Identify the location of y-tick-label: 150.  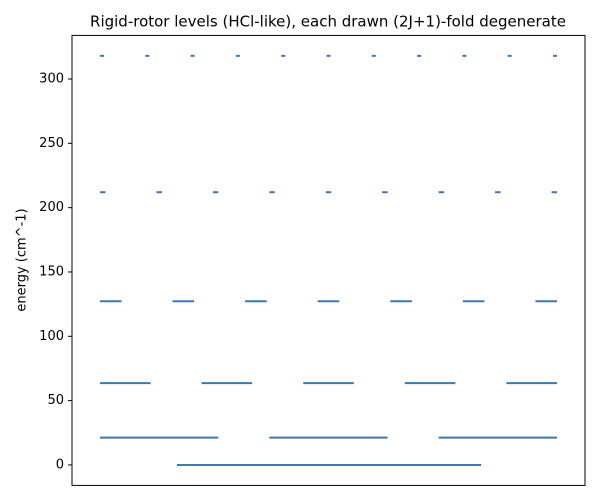
(51, 271).